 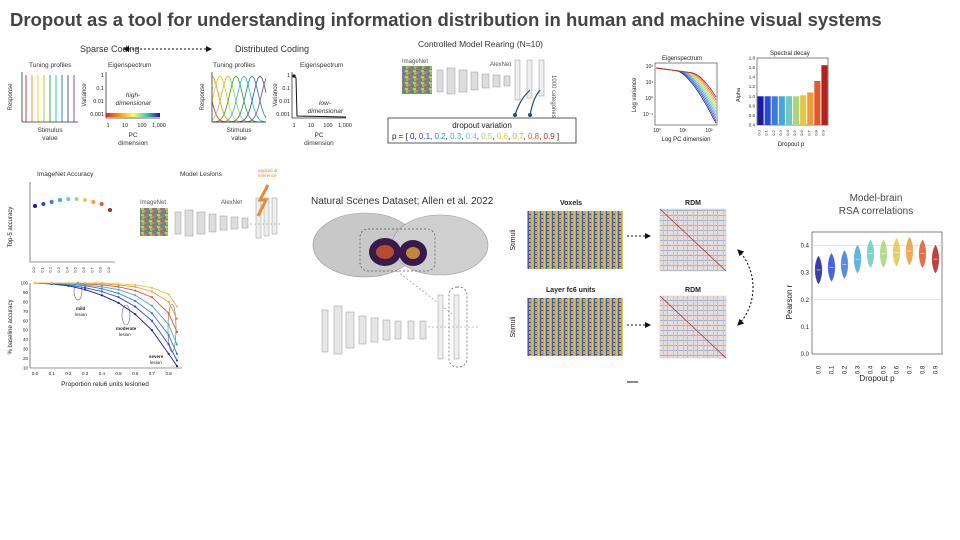 I want to click on lesions-alexnet-label: AlexNet, so click(x=231, y=203).